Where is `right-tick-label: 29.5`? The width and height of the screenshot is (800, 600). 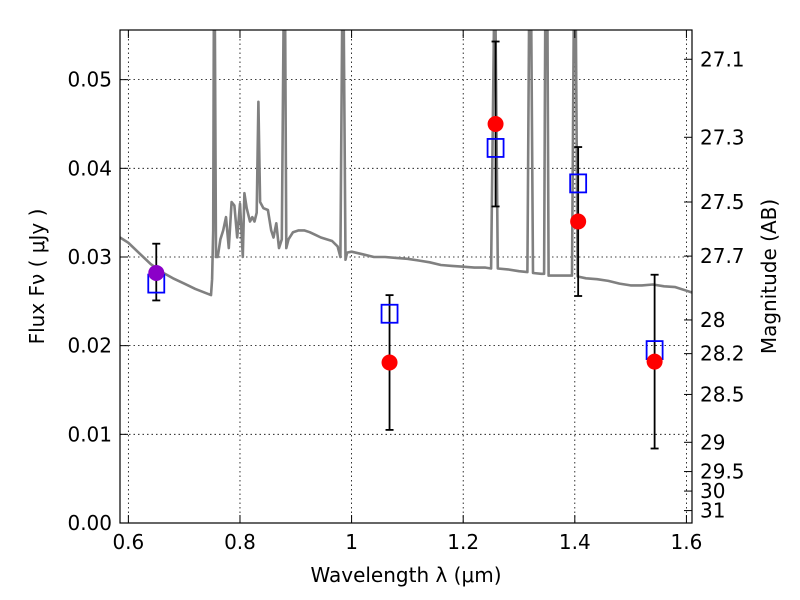 right-tick-label: 29.5 is located at coordinates (722, 472).